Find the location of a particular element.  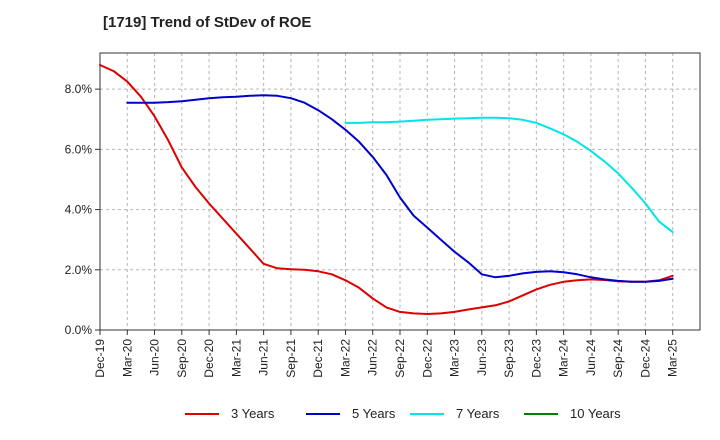

x-tick-label: Jun-24 is located at coordinates (591, 357).